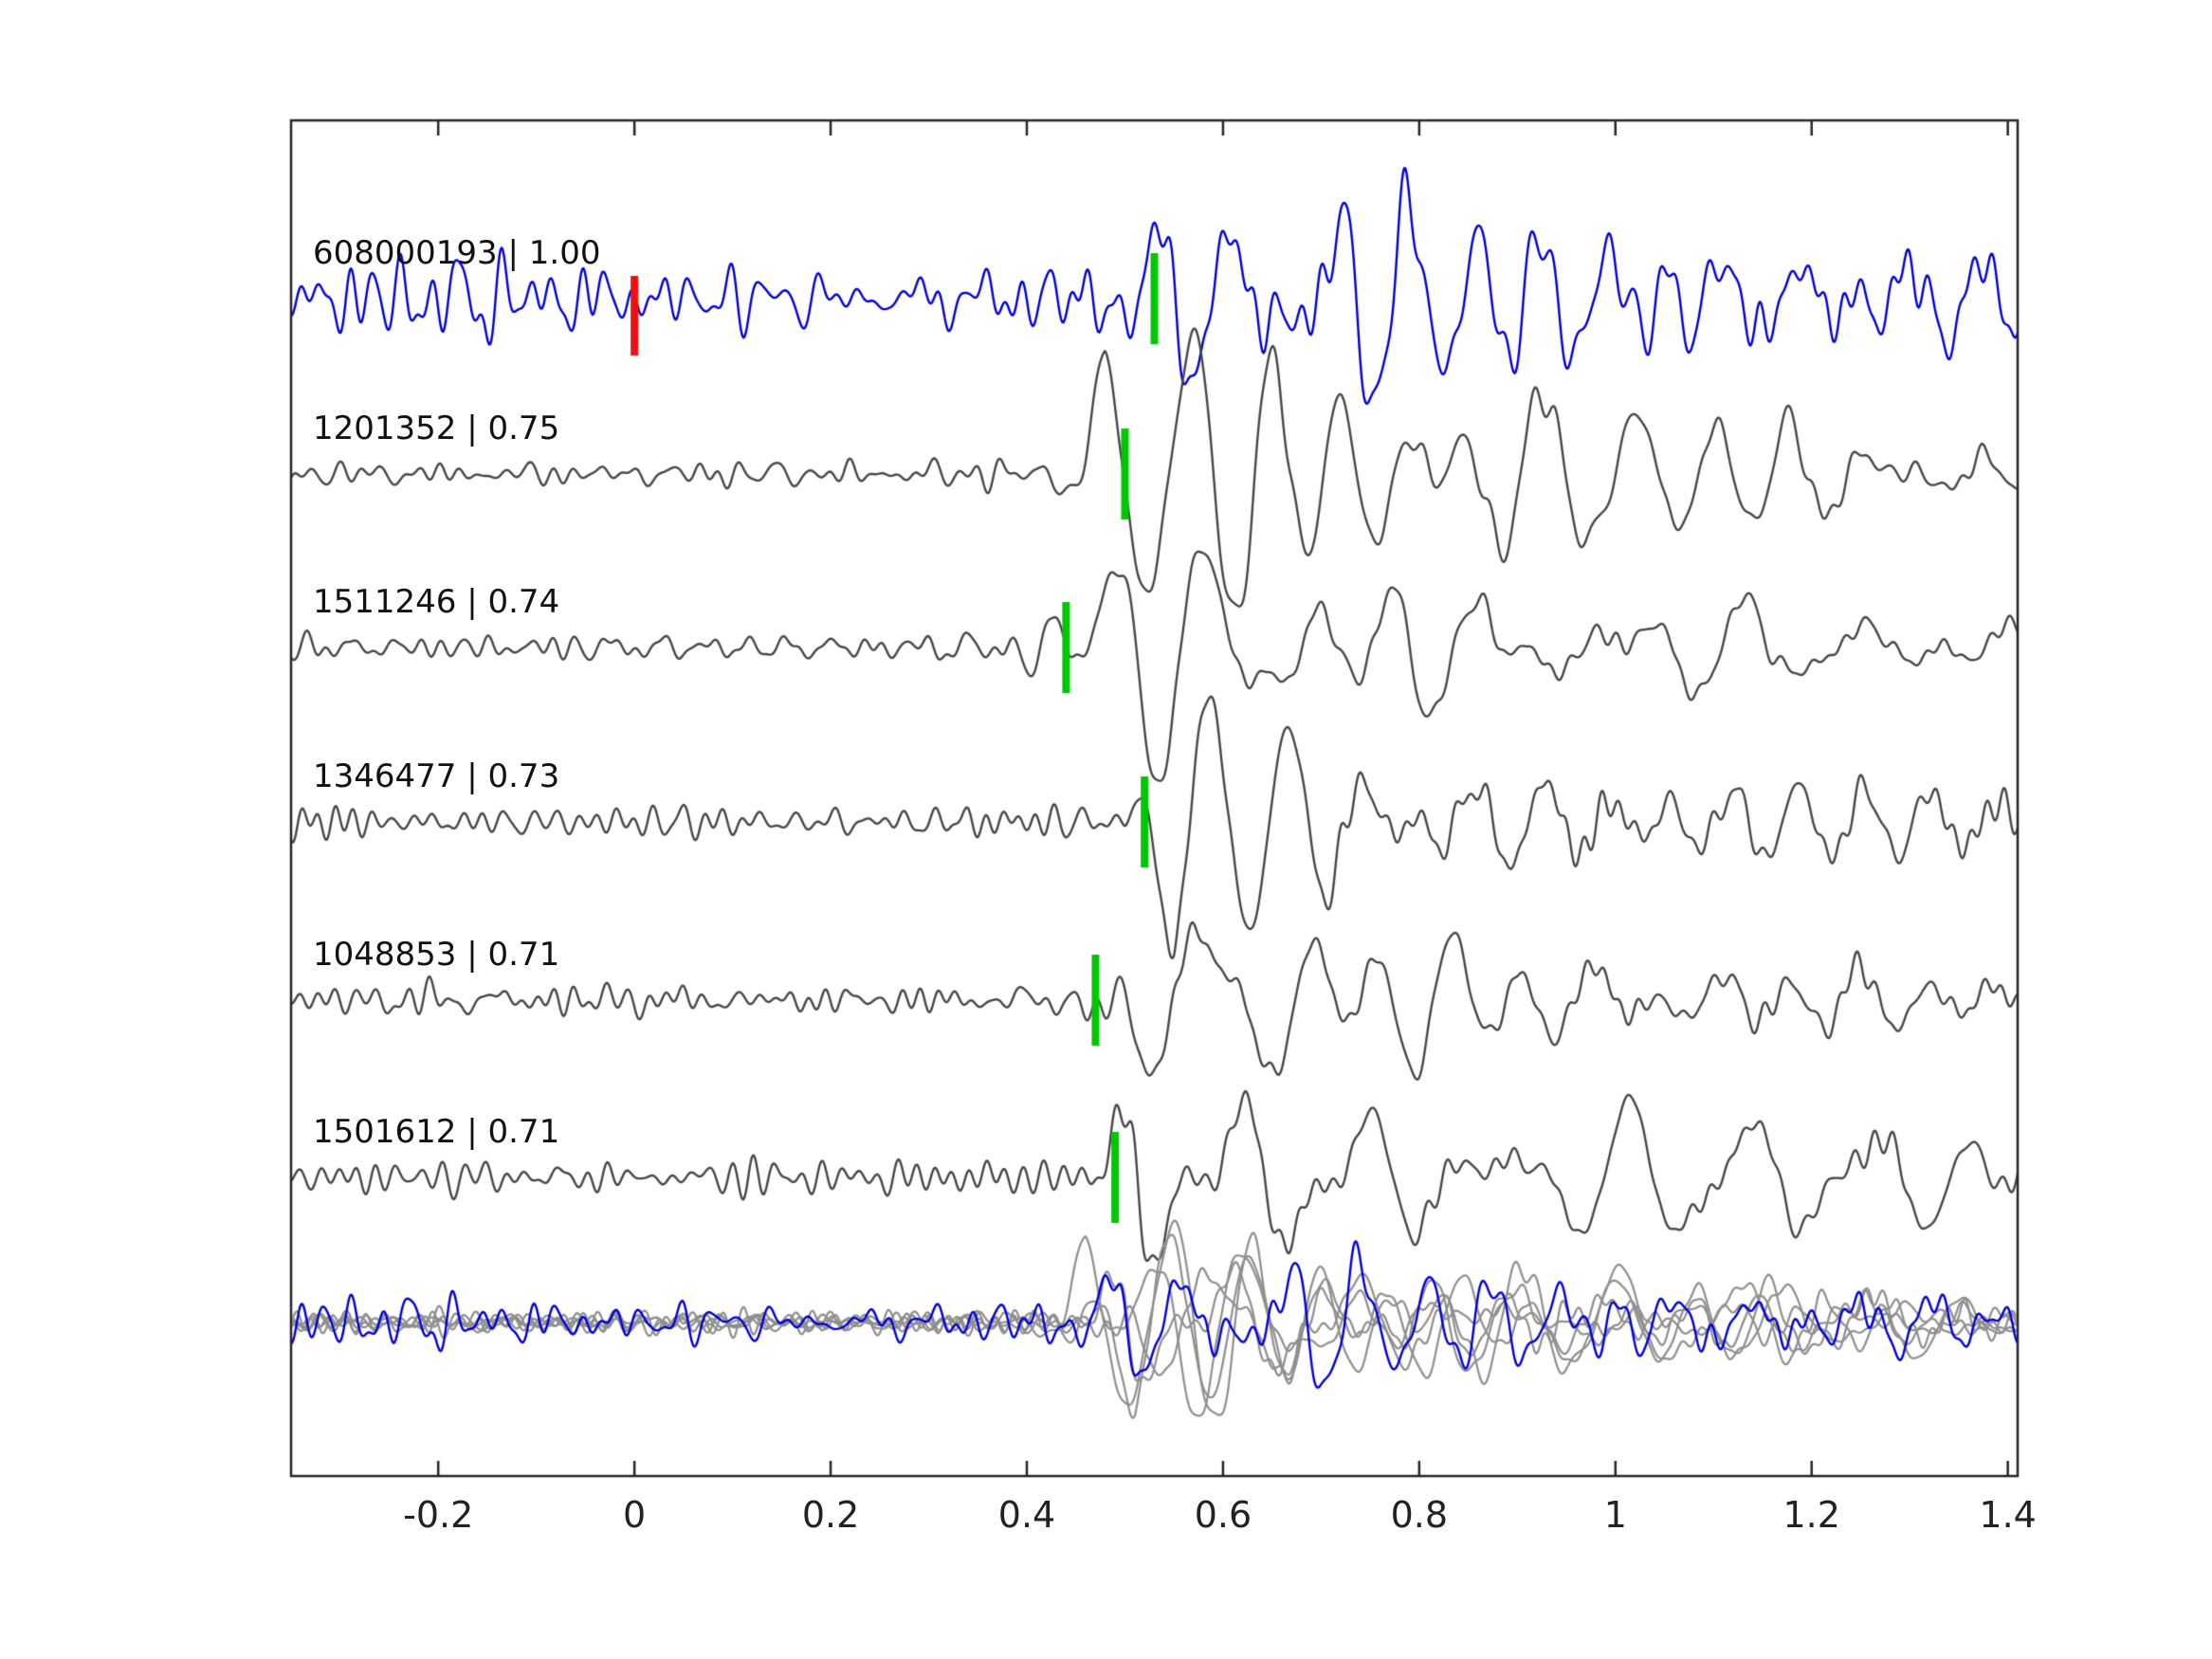 The image size is (2212, 1659). Describe the element at coordinates (1026, 1515) in the screenshot. I see `x-axis-tick-label: 0.4` at that location.